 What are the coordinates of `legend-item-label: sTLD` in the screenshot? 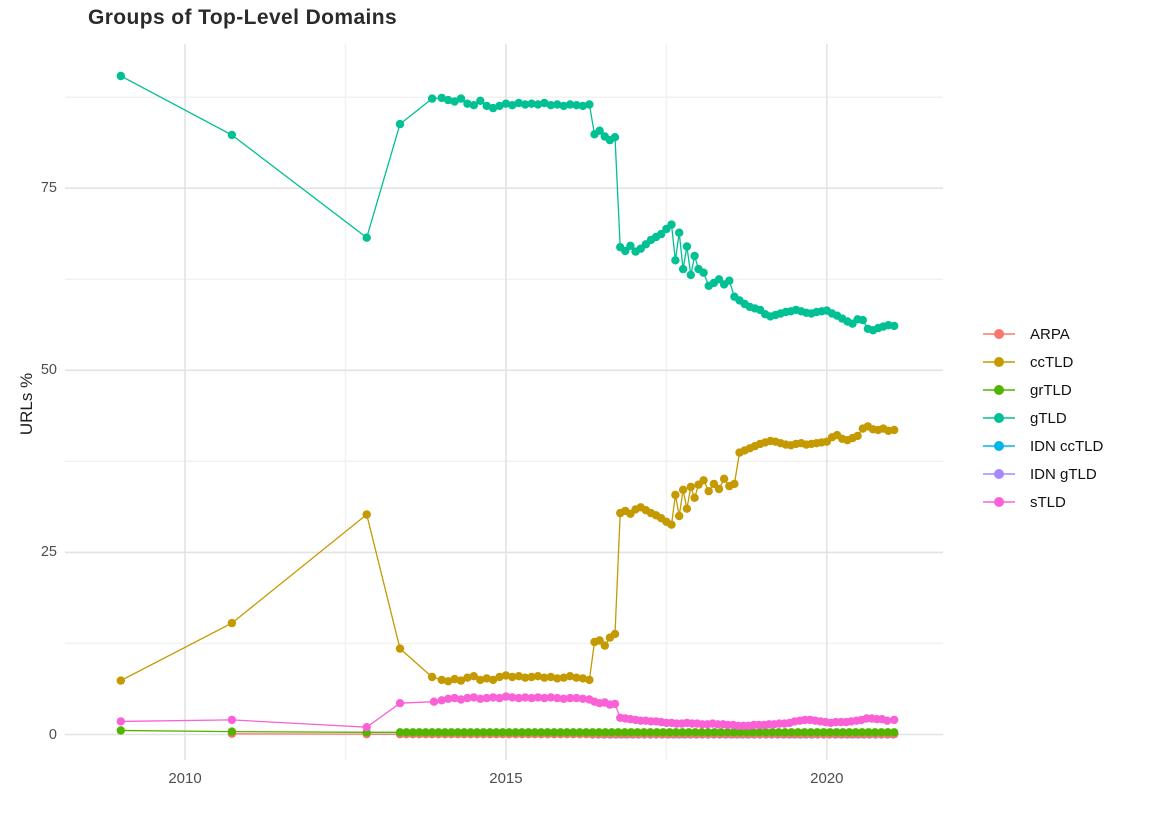 It's located at (1048, 502).